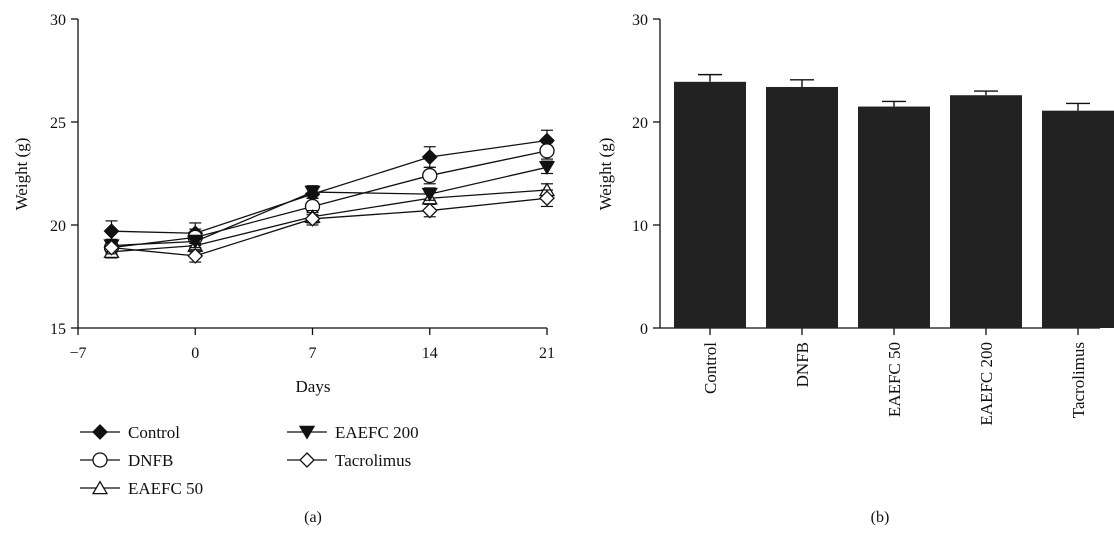  What do you see at coordinates (802, 364) in the screenshot?
I see `x-tick-label: DNFB` at bounding box center [802, 364].